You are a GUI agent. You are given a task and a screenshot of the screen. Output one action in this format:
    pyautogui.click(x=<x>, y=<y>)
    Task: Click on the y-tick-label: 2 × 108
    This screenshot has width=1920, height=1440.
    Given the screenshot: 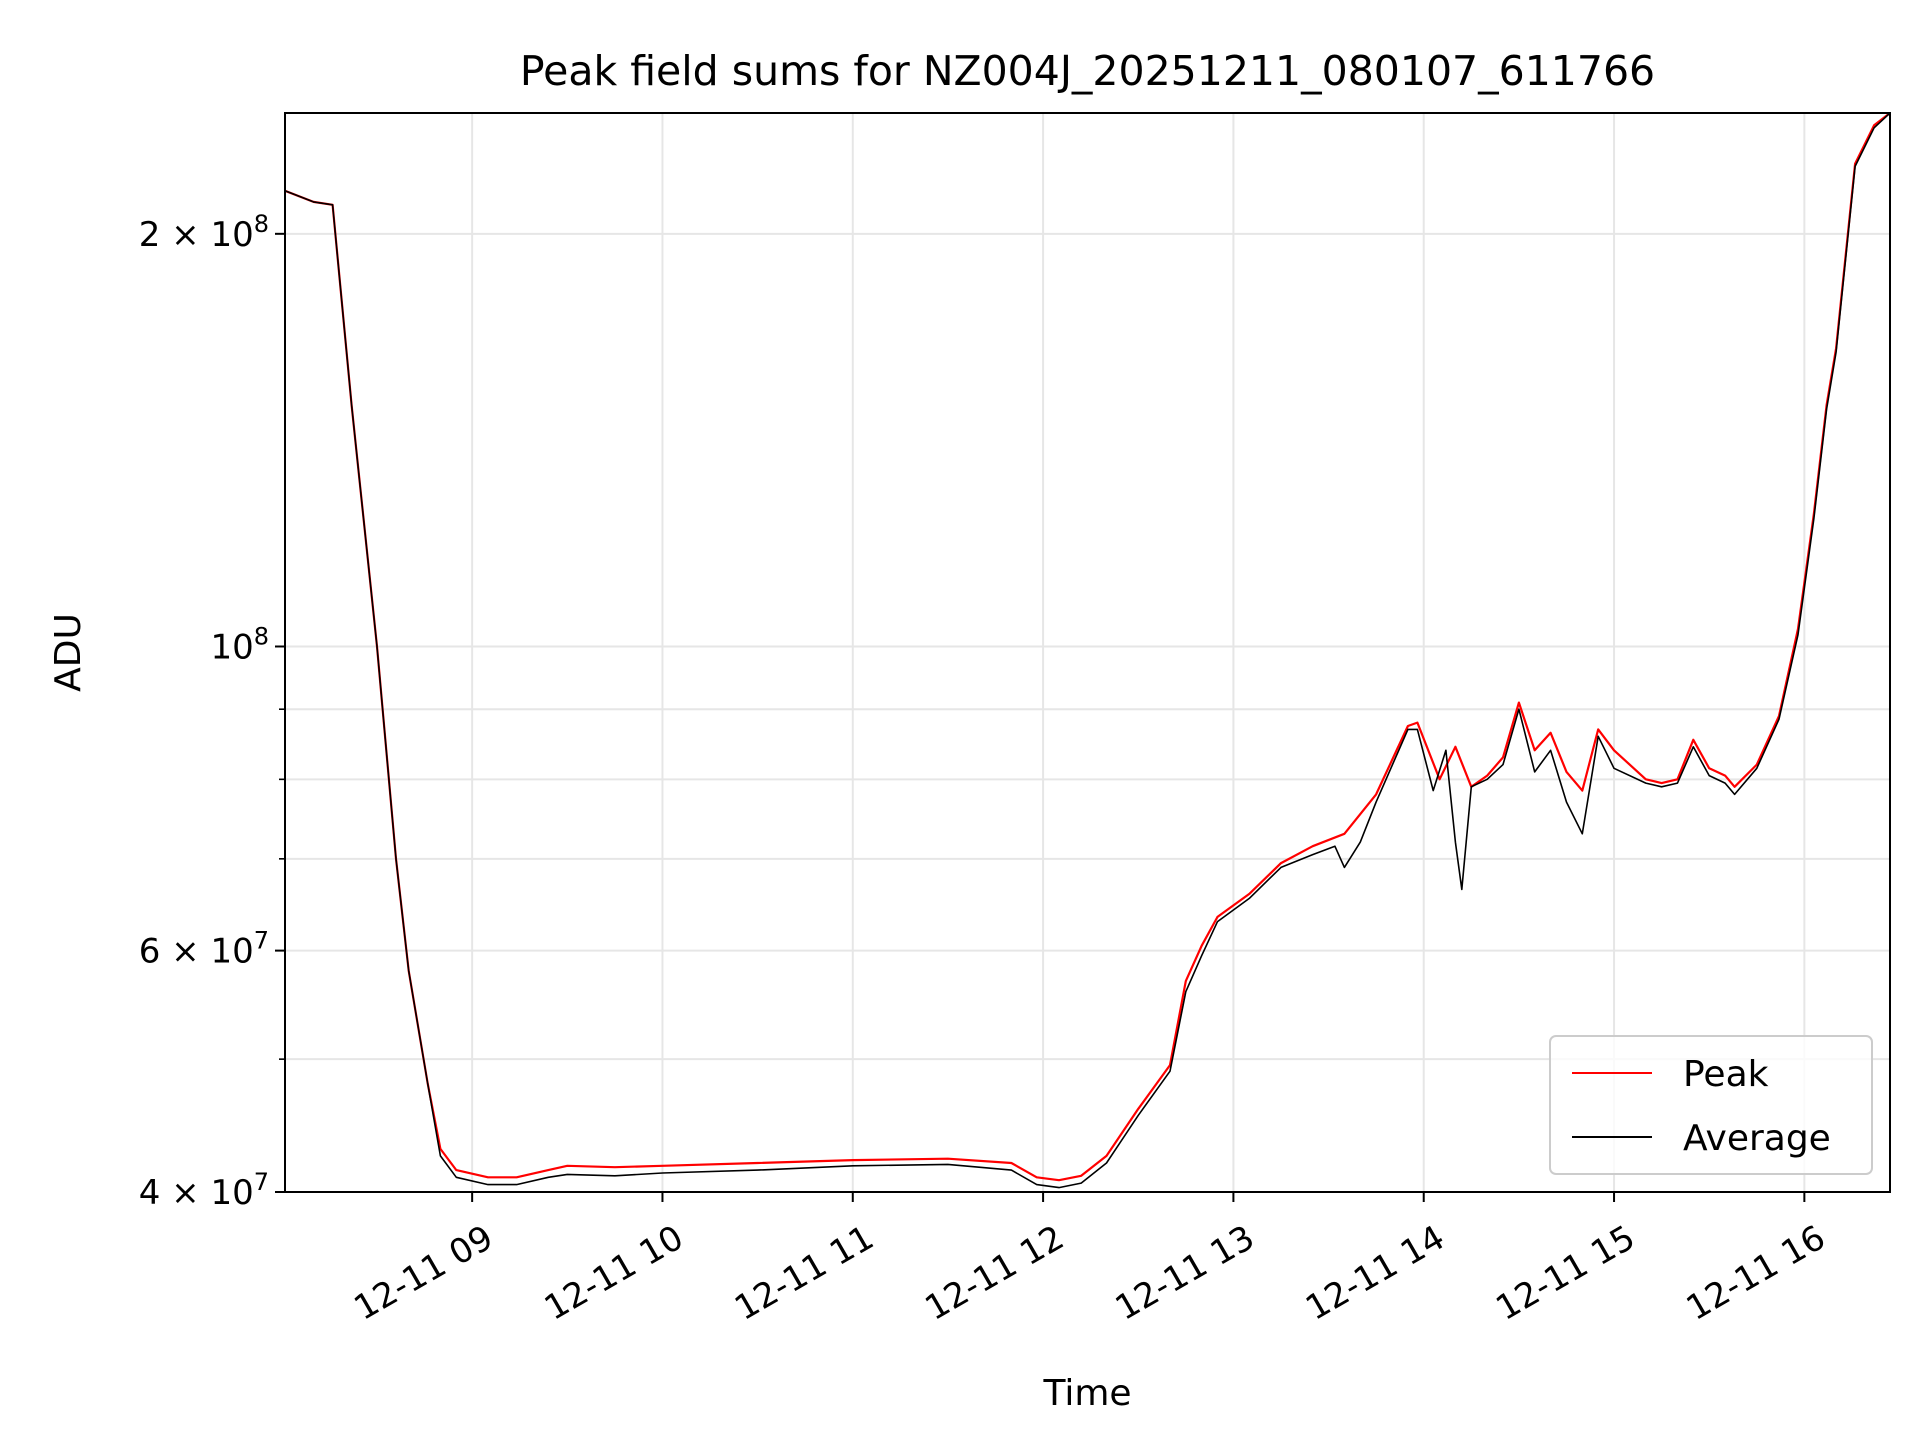 What is the action you would take?
    pyautogui.click(x=204, y=232)
    